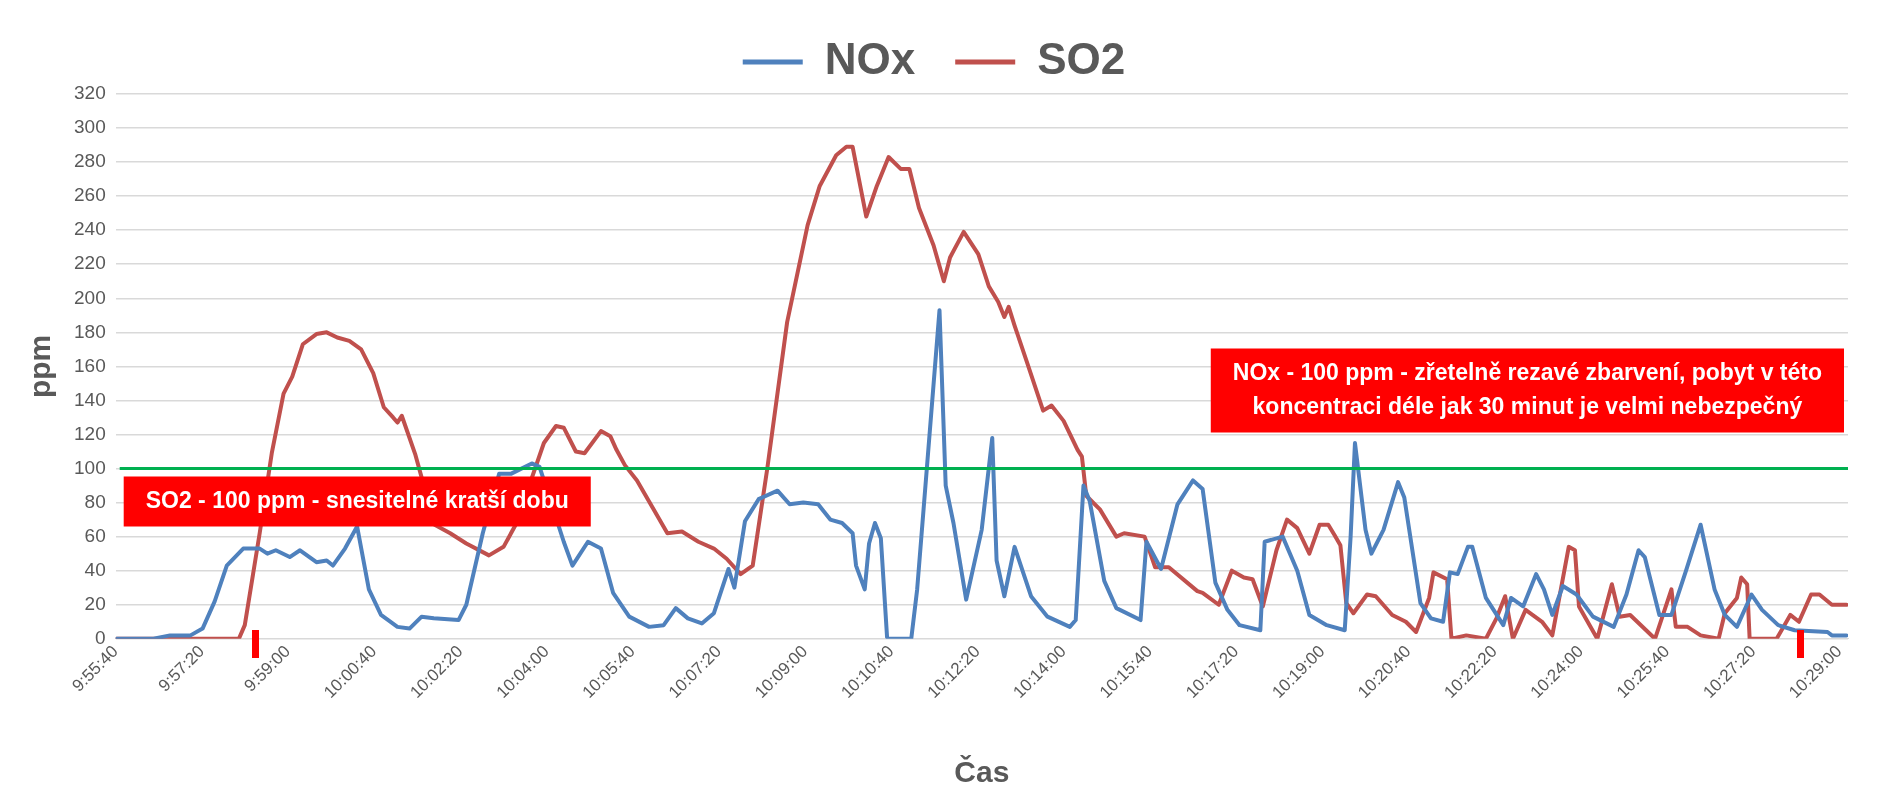 This screenshot has height=806, width=1878. Describe the element at coordinates (95, 535) in the screenshot. I see `y-tick-label: 60` at that location.